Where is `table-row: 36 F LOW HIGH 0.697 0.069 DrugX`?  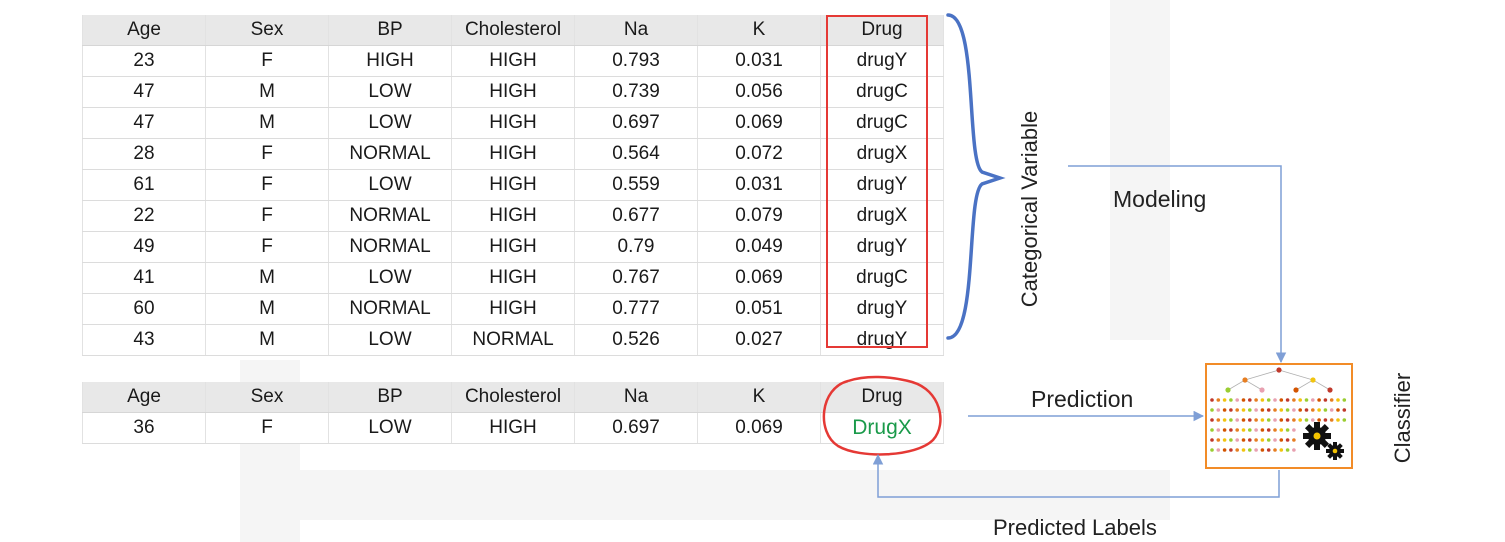 table-row: 36 F LOW HIGH 0.697 0.069 DrugX is located at coordinates (513, 428).